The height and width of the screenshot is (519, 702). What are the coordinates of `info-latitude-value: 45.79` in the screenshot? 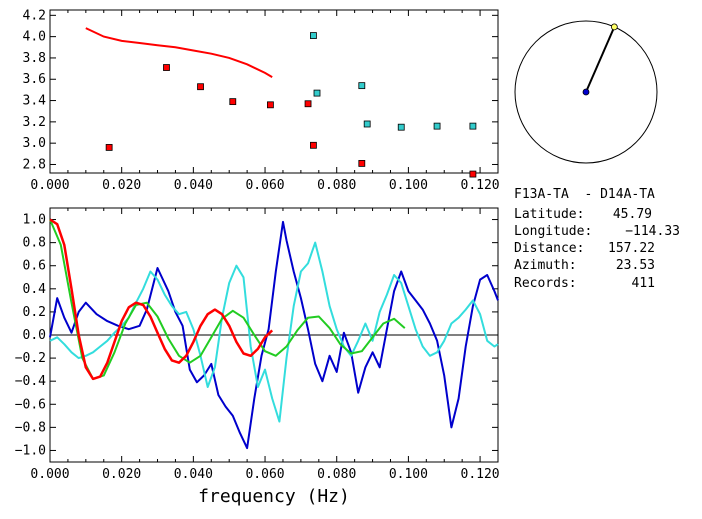 It's located at (632, 214).